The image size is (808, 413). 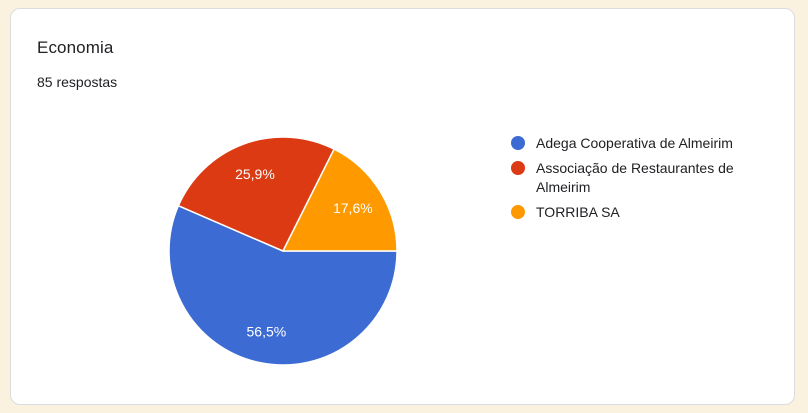 What do you see at coordinates (635, 177) in the screenshot?
I see `legend-label: Associação de Restaurantes de Almeirim` at bounding box center [635, 177].